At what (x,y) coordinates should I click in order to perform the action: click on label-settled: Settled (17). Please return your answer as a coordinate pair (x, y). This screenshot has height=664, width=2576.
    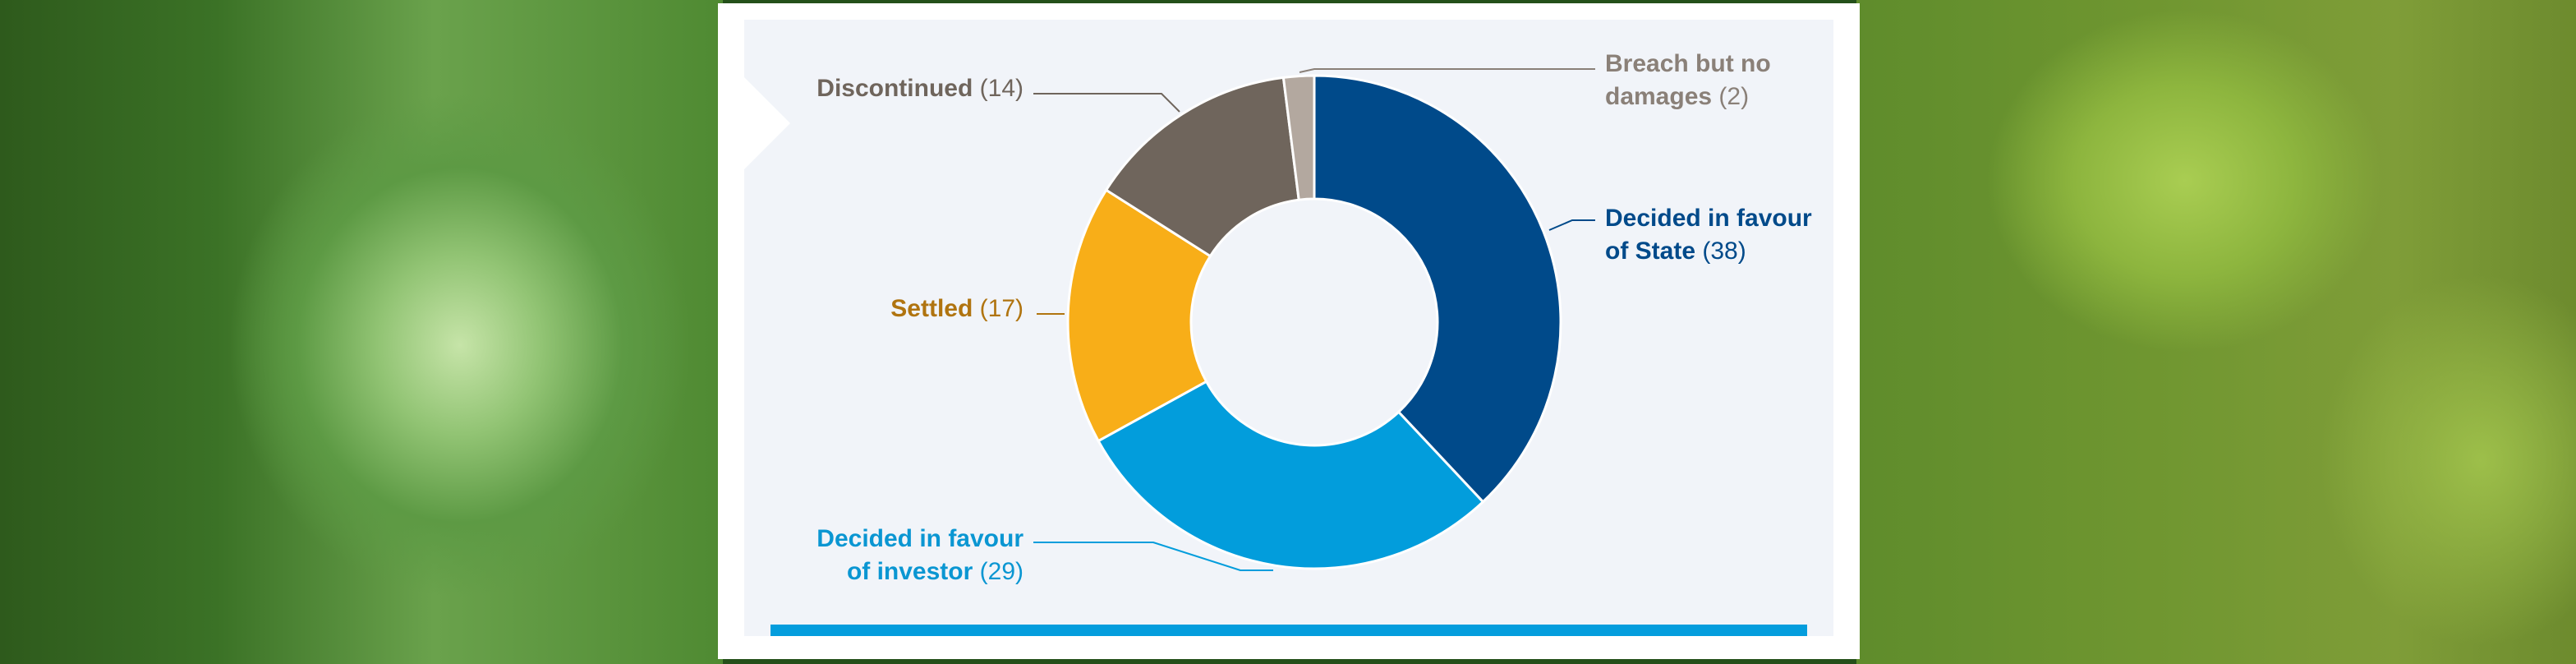
    Looking at the image, I should click on (957, 308).